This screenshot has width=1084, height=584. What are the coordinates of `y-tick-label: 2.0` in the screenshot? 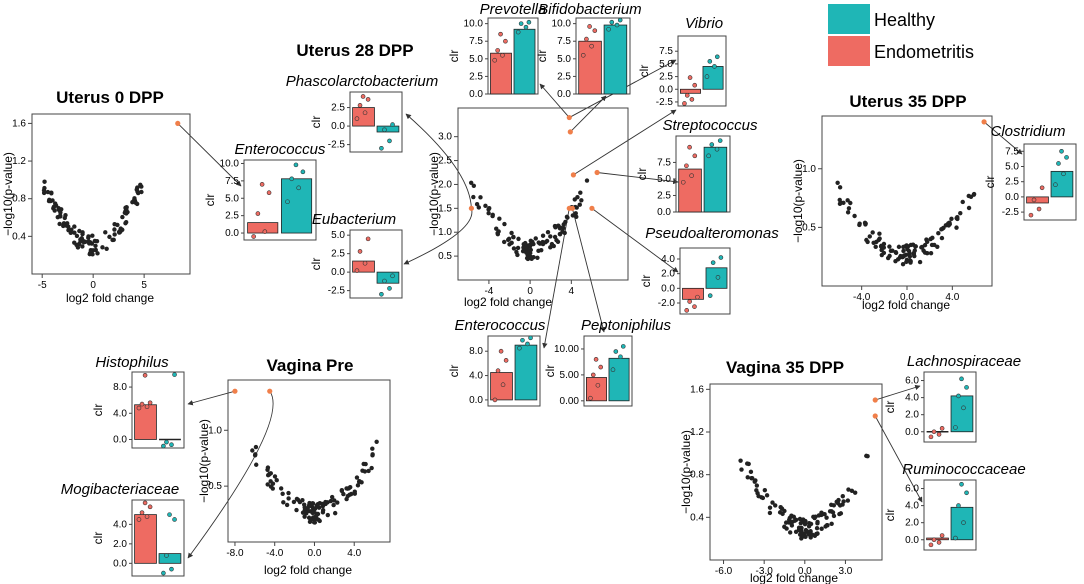 It's located at (668, 274).